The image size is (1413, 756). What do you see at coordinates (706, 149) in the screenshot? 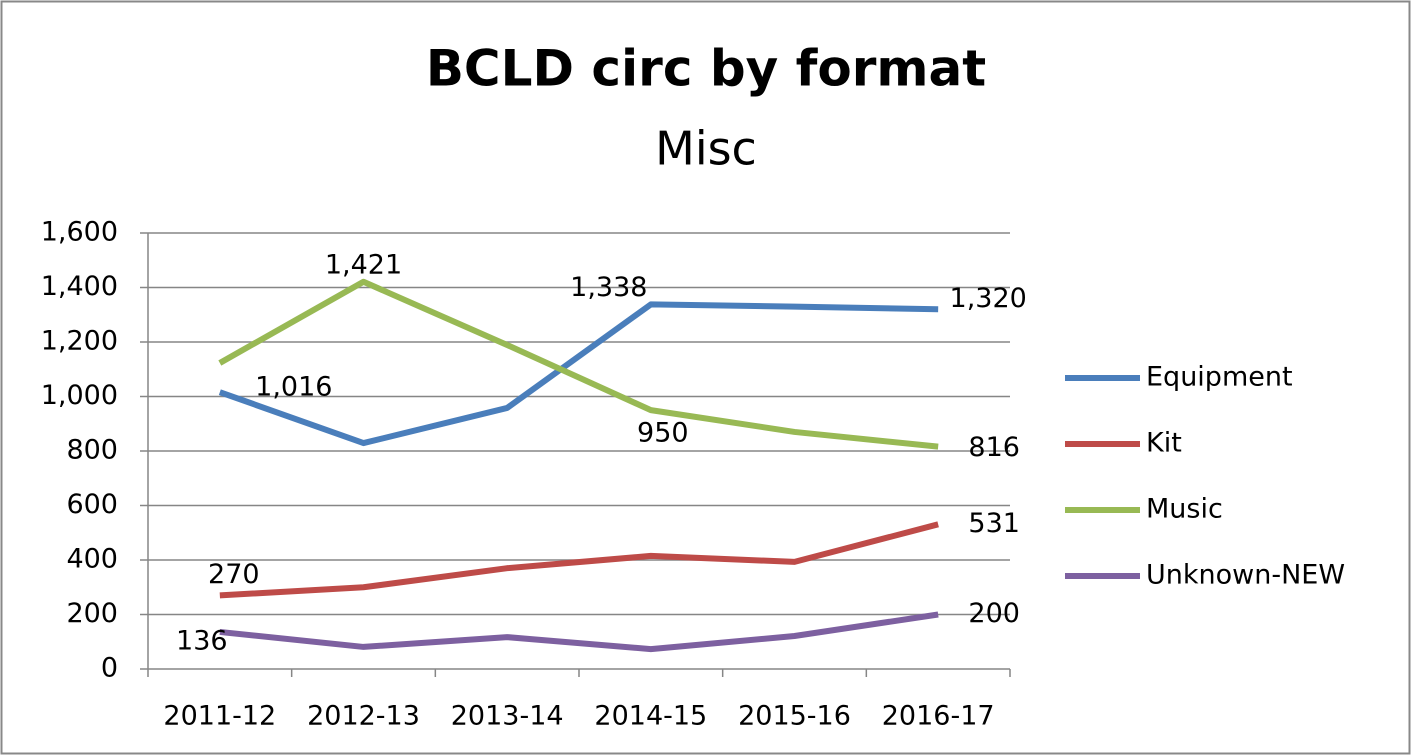
I see `chart-subtitle: Misc` at bounding box center [706, 149].